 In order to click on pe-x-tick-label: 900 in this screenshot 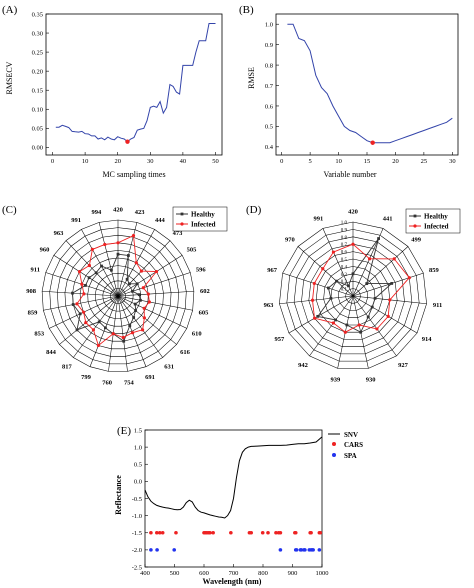, I will do `click(293, 573)`.